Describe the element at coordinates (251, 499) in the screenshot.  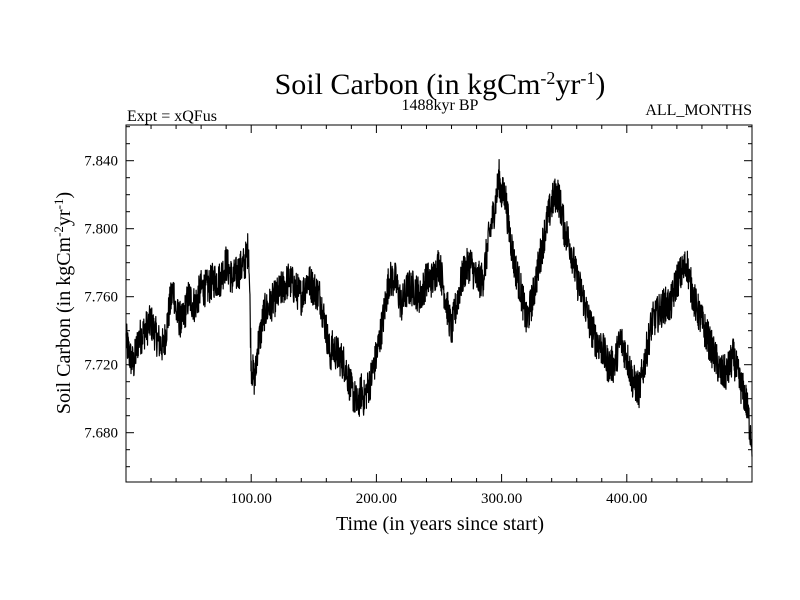
I see `x-tick-label: 100.00` at that location.